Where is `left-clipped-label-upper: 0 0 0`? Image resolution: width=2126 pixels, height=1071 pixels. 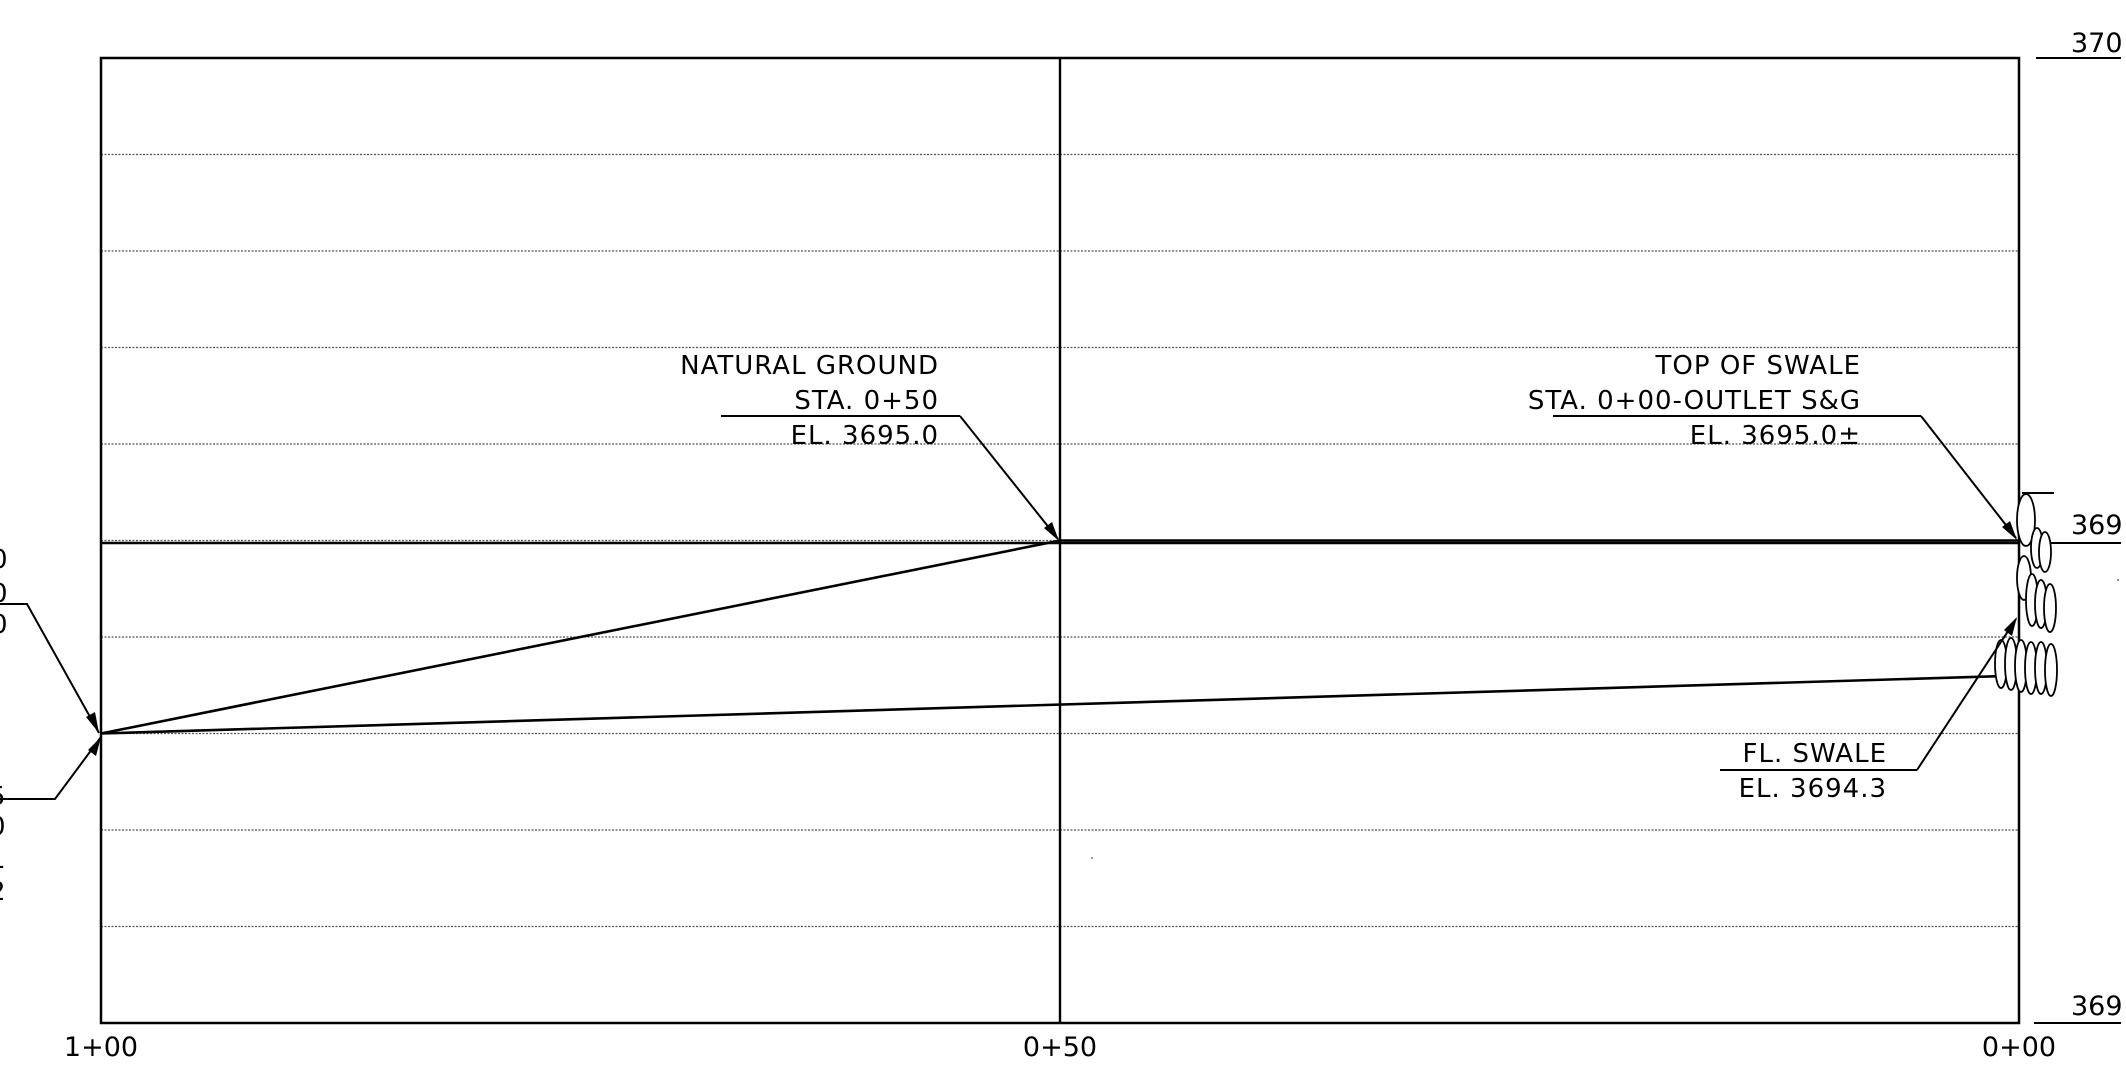 left-clipped-label-upper: 0 0 0 is located at coordinates (4, 592).